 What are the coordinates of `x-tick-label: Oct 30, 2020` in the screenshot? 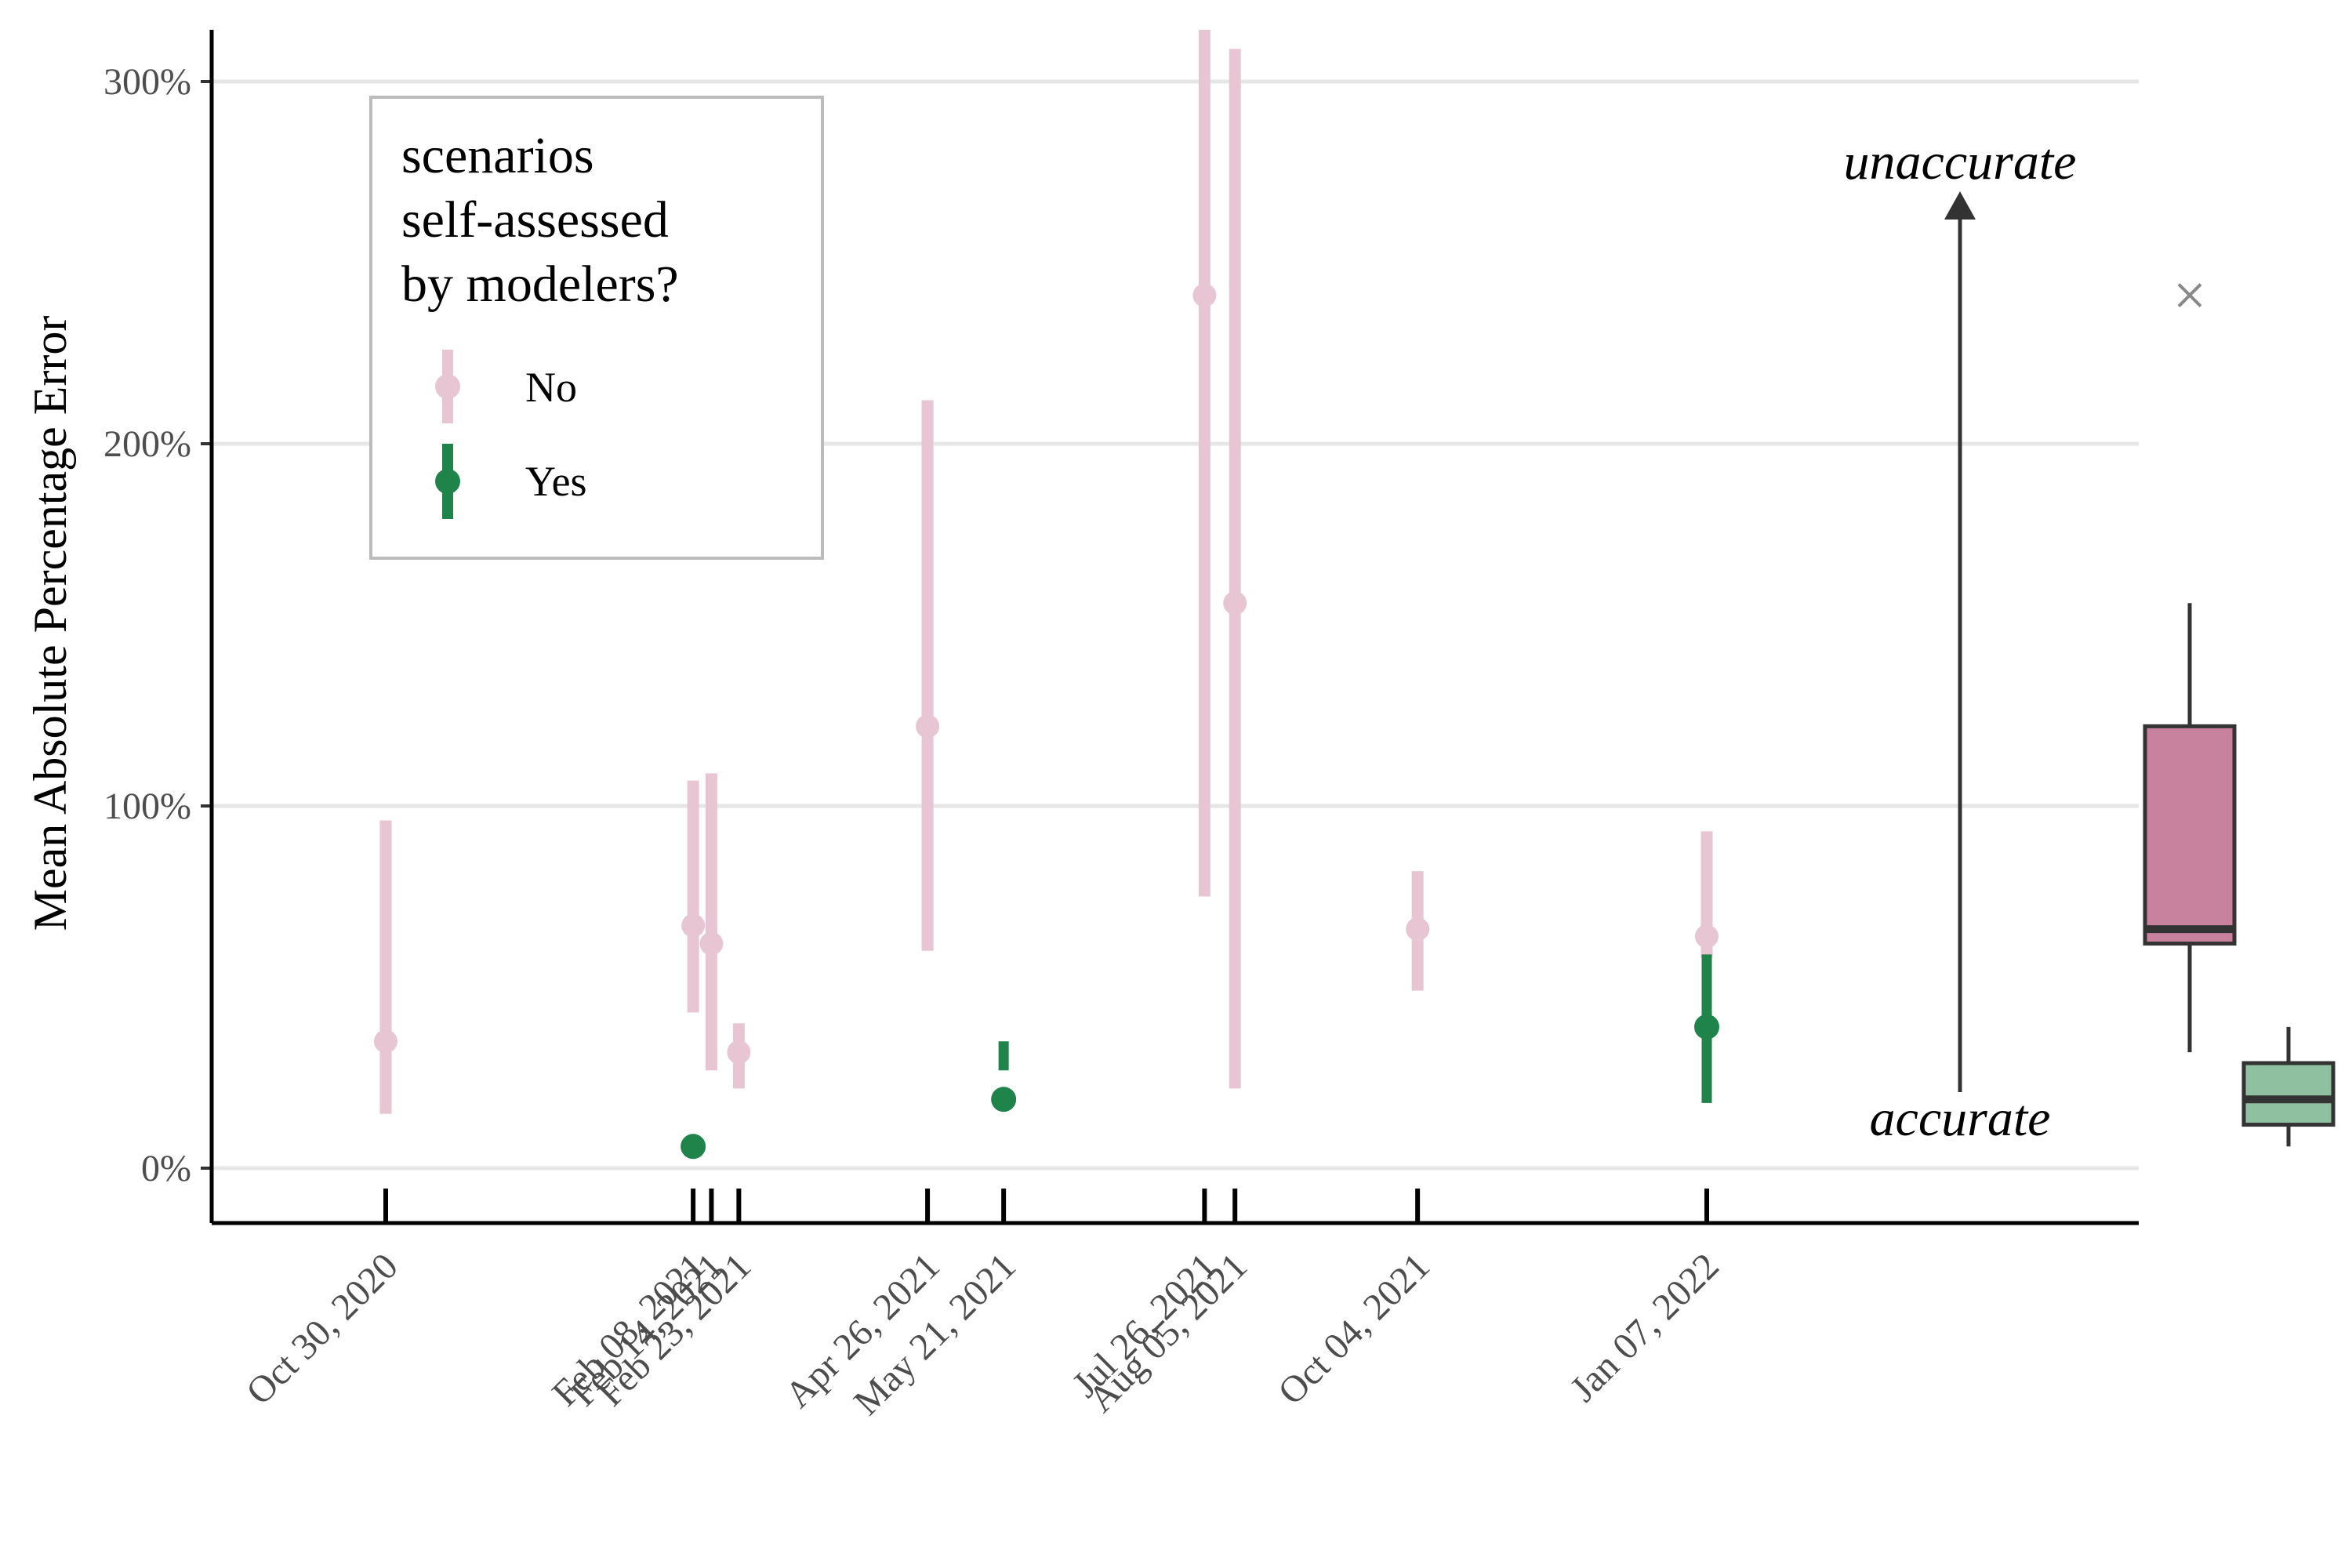 It's located at (322, 1329).